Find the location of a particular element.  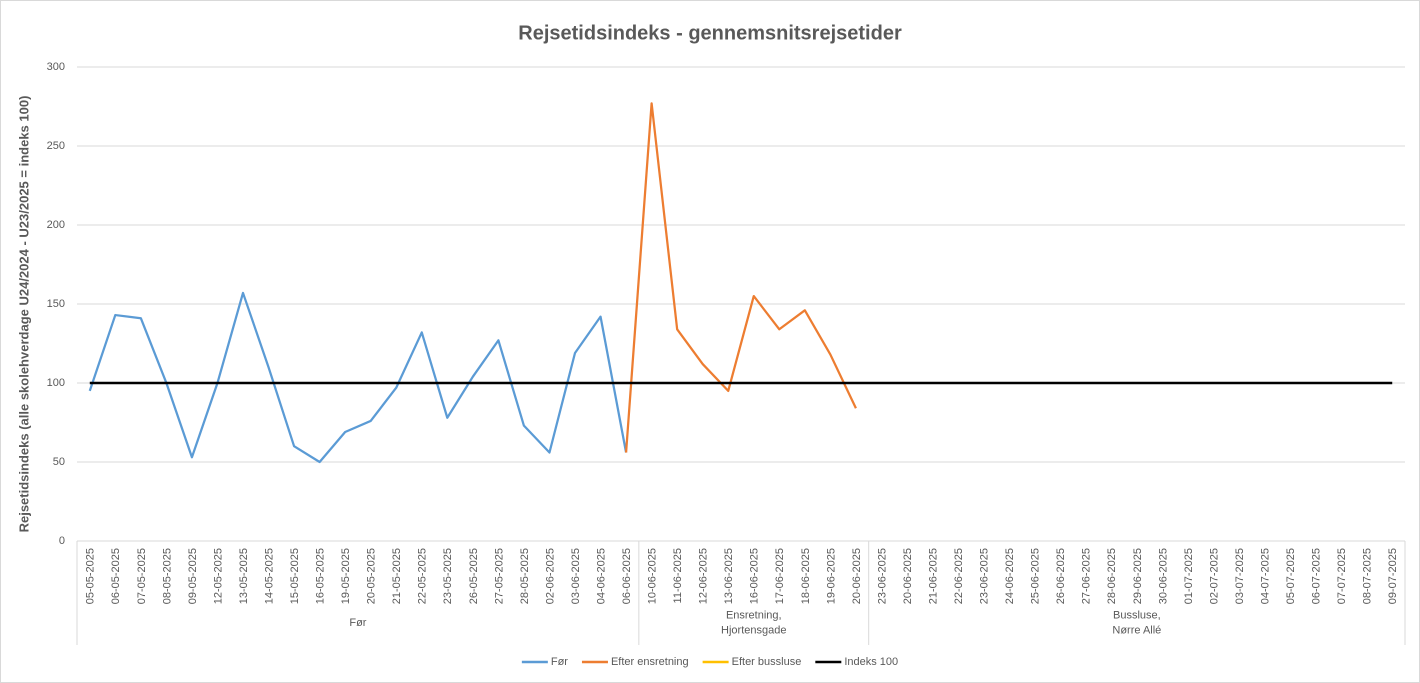

x-tick-label: 03-07-2025 is located at coordinates (1240, 576).